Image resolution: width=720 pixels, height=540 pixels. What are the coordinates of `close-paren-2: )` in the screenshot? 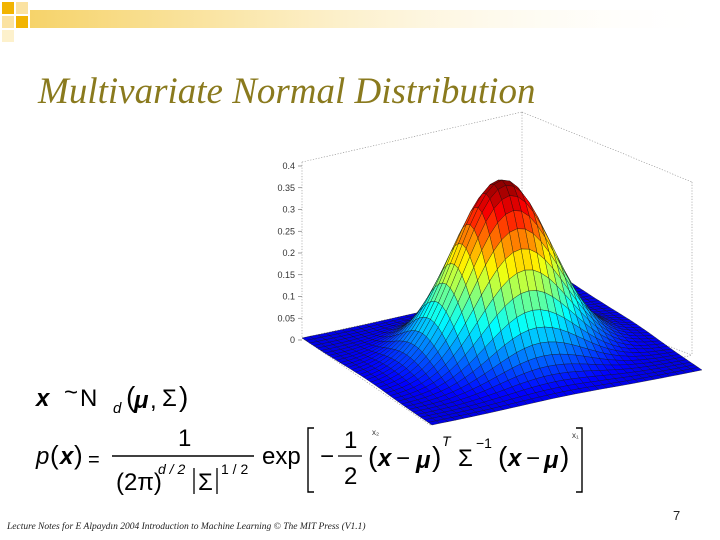 It's located at (436, 456).